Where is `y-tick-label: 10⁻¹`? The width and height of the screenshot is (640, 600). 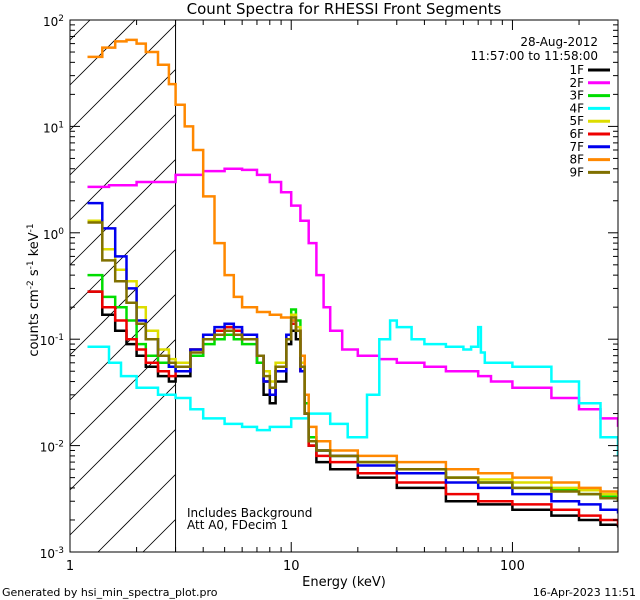 y-tick-label: 10⁻¹ is located at coordinates (52, 340).